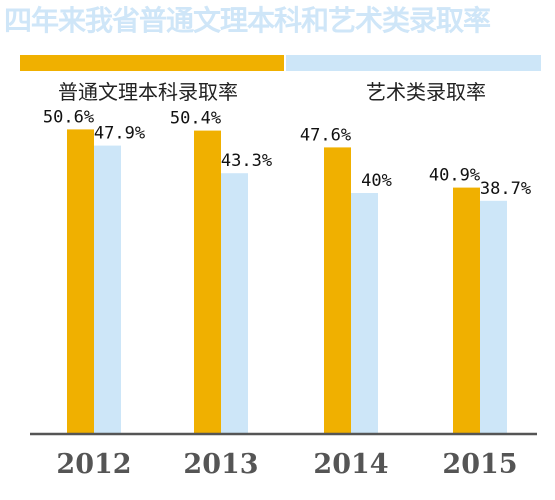  I want to click on bar-2012-art, so click(107, 289).